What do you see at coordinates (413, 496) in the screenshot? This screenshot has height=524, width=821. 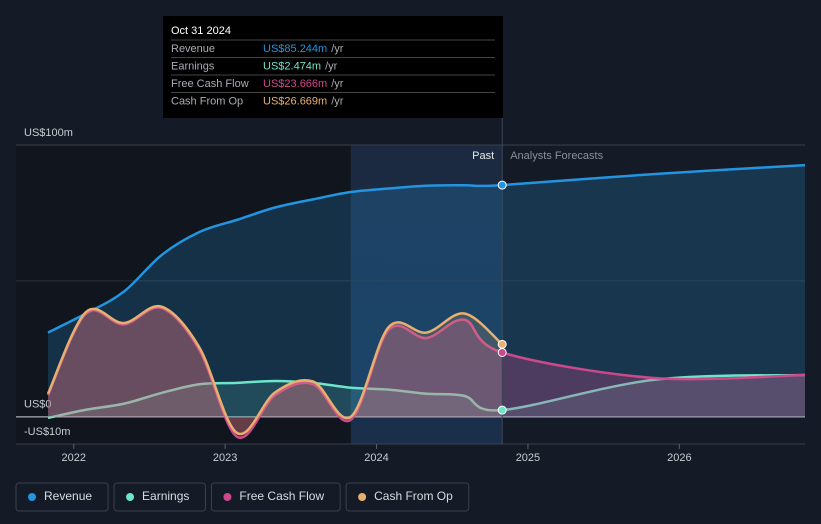 I see `legend-label: Cash From Op` at bounding box center [413, 496].